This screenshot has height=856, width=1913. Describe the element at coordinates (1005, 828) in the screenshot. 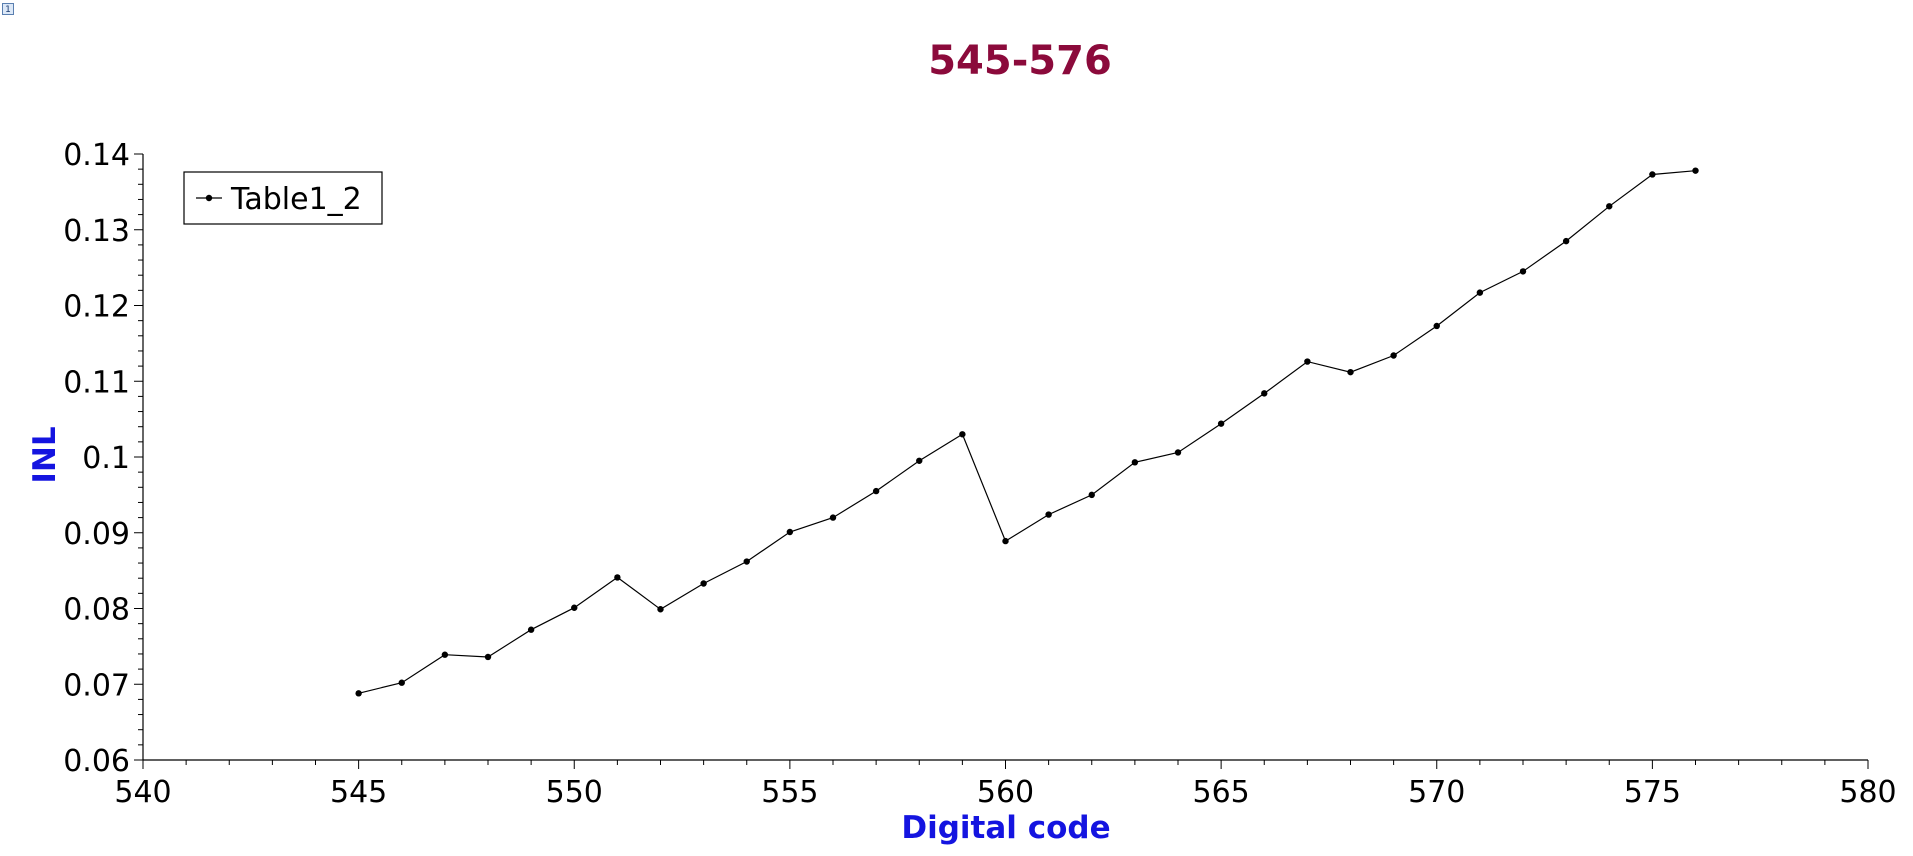

I see `x-axis-label: Digital code` at that location.